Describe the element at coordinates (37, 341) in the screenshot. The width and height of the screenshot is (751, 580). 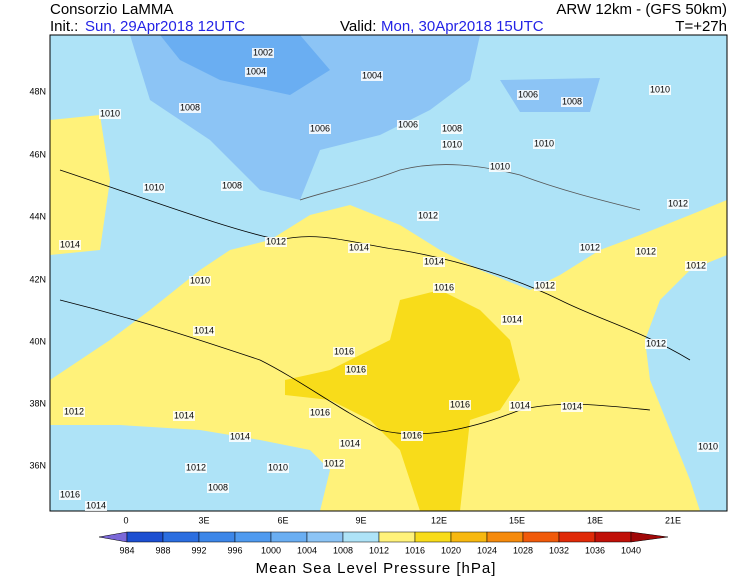
I see `lat-label: 40N` at that location.